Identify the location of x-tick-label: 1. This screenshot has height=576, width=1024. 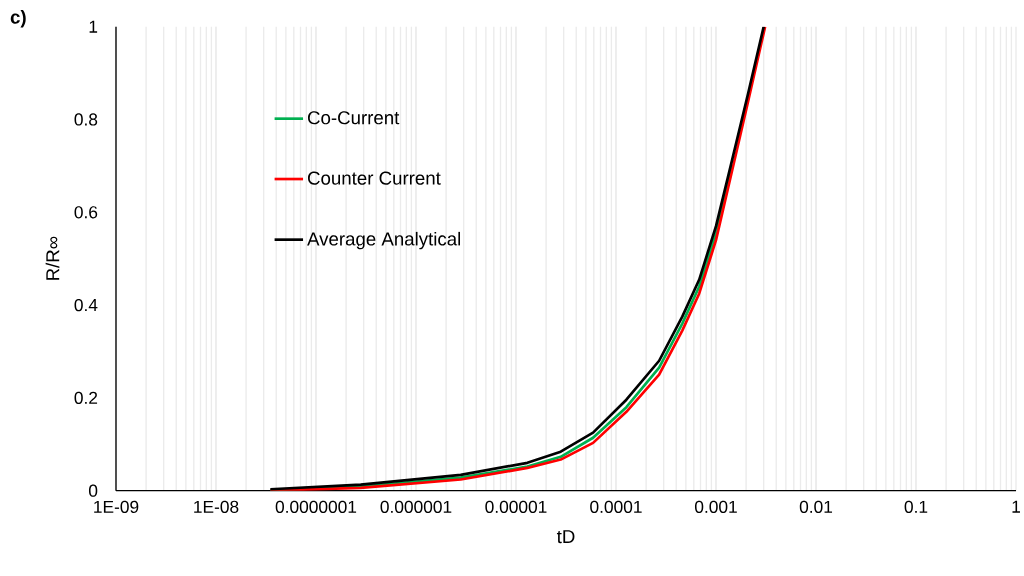
(1016, 506).